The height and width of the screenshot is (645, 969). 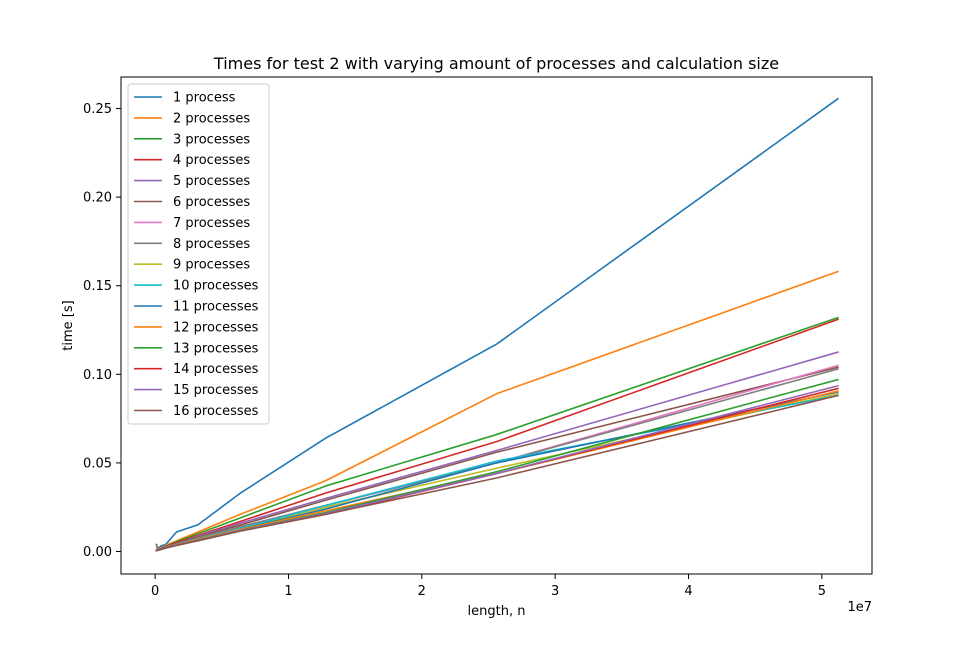 I want to click on x-tick-label: 5, so click(x=822, y=591).